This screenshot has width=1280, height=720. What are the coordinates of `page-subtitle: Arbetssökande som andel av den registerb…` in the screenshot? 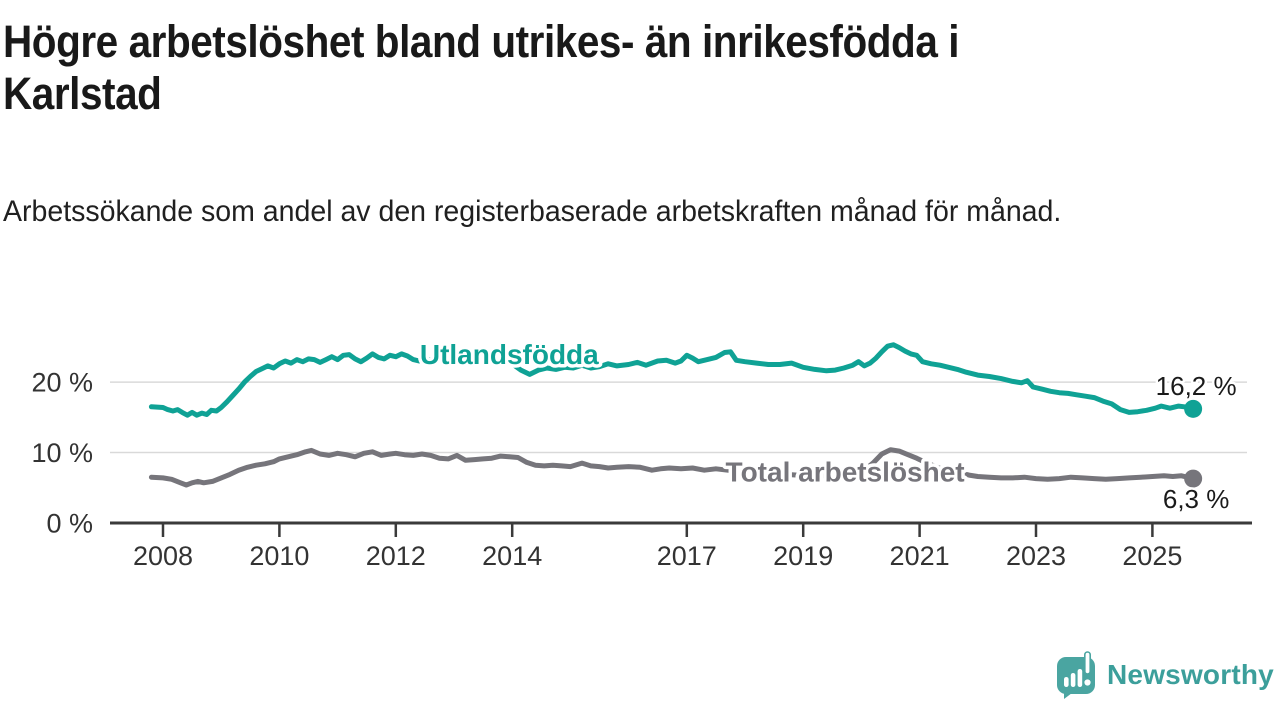 It's located at (532, 211).